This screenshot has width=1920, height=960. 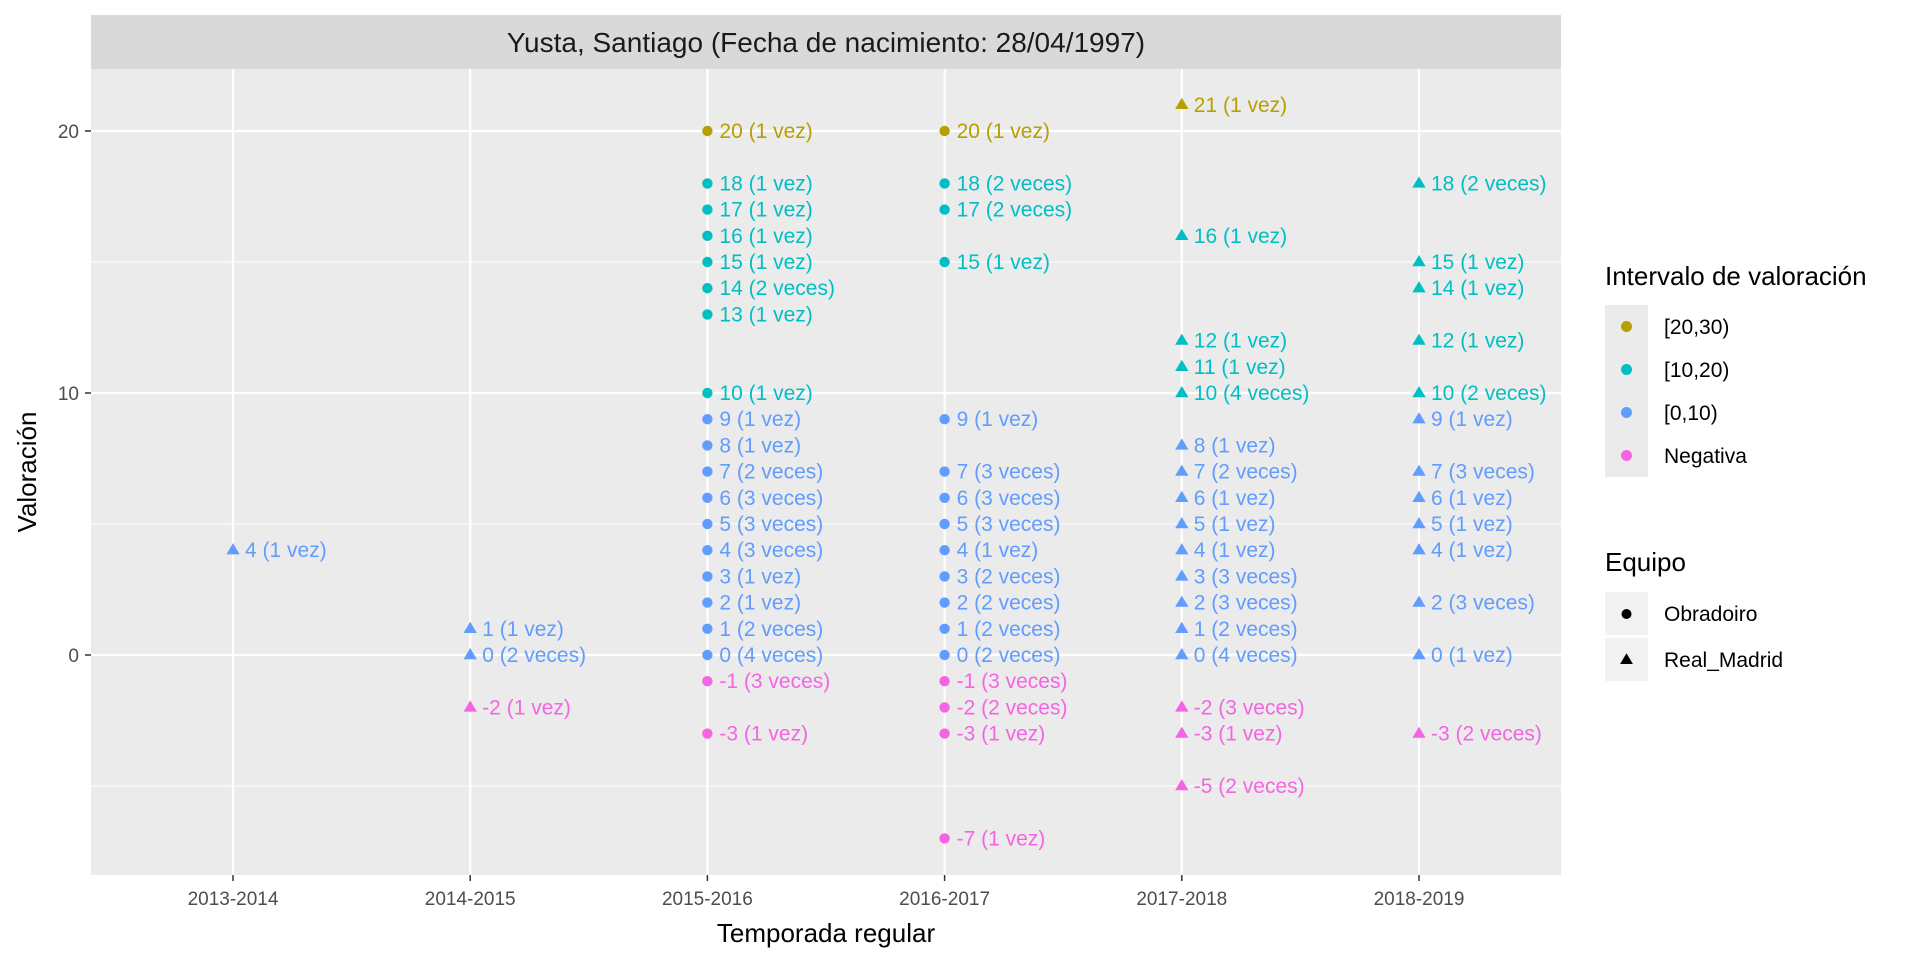 What do you see at coordinates (1246, 603) in the screenshot?
I see `data-label: 2 (3 veces)` at bounding box center [1246, 603].